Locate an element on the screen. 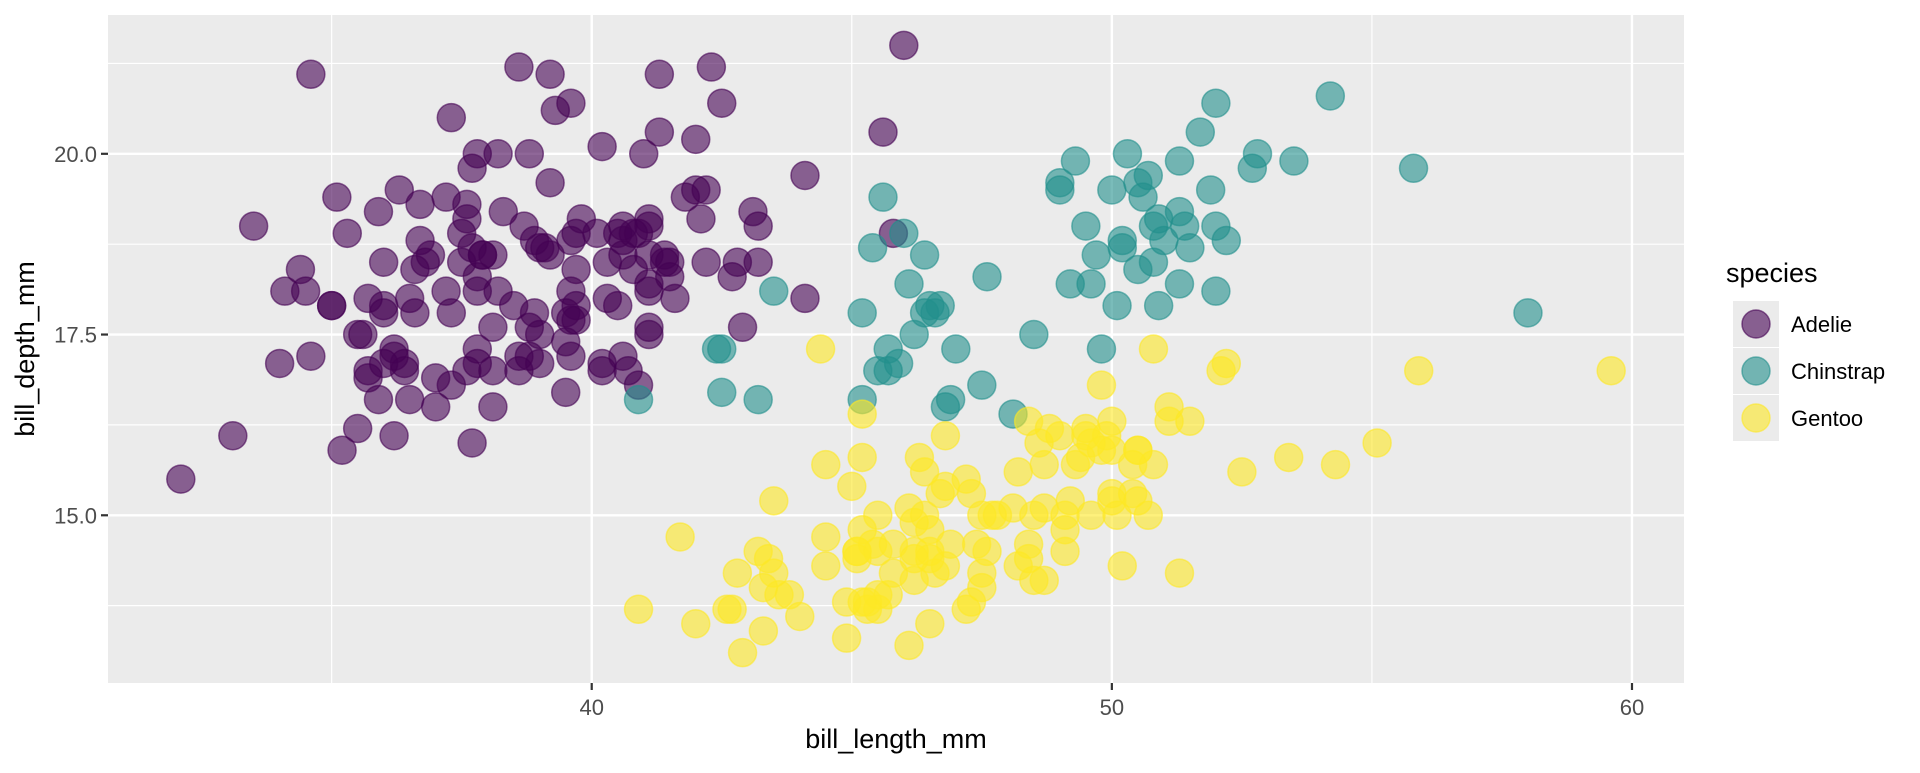 Image resolution: width=1920 pixels, height=773 pixels. y-tick-label: 15.0 is located at coordinates (75, 515).